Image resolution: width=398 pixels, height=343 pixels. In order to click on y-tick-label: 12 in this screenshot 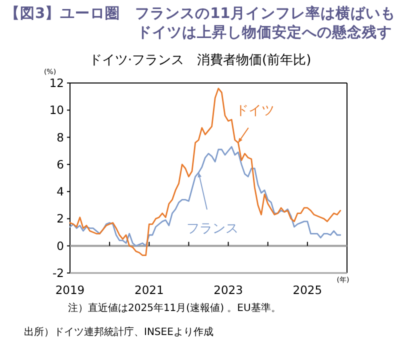, I will do `click(56, 83)`.